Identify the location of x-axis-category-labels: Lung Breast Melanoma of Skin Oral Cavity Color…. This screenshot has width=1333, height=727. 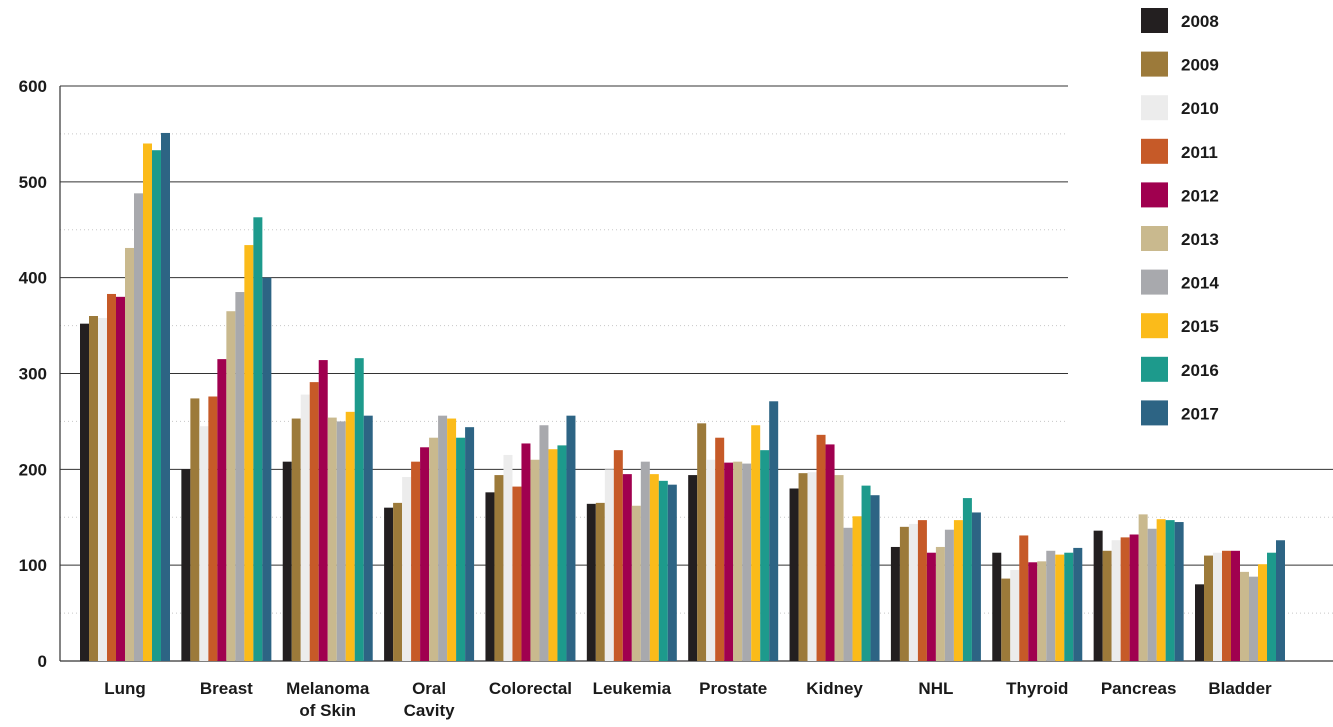
(688, 699).